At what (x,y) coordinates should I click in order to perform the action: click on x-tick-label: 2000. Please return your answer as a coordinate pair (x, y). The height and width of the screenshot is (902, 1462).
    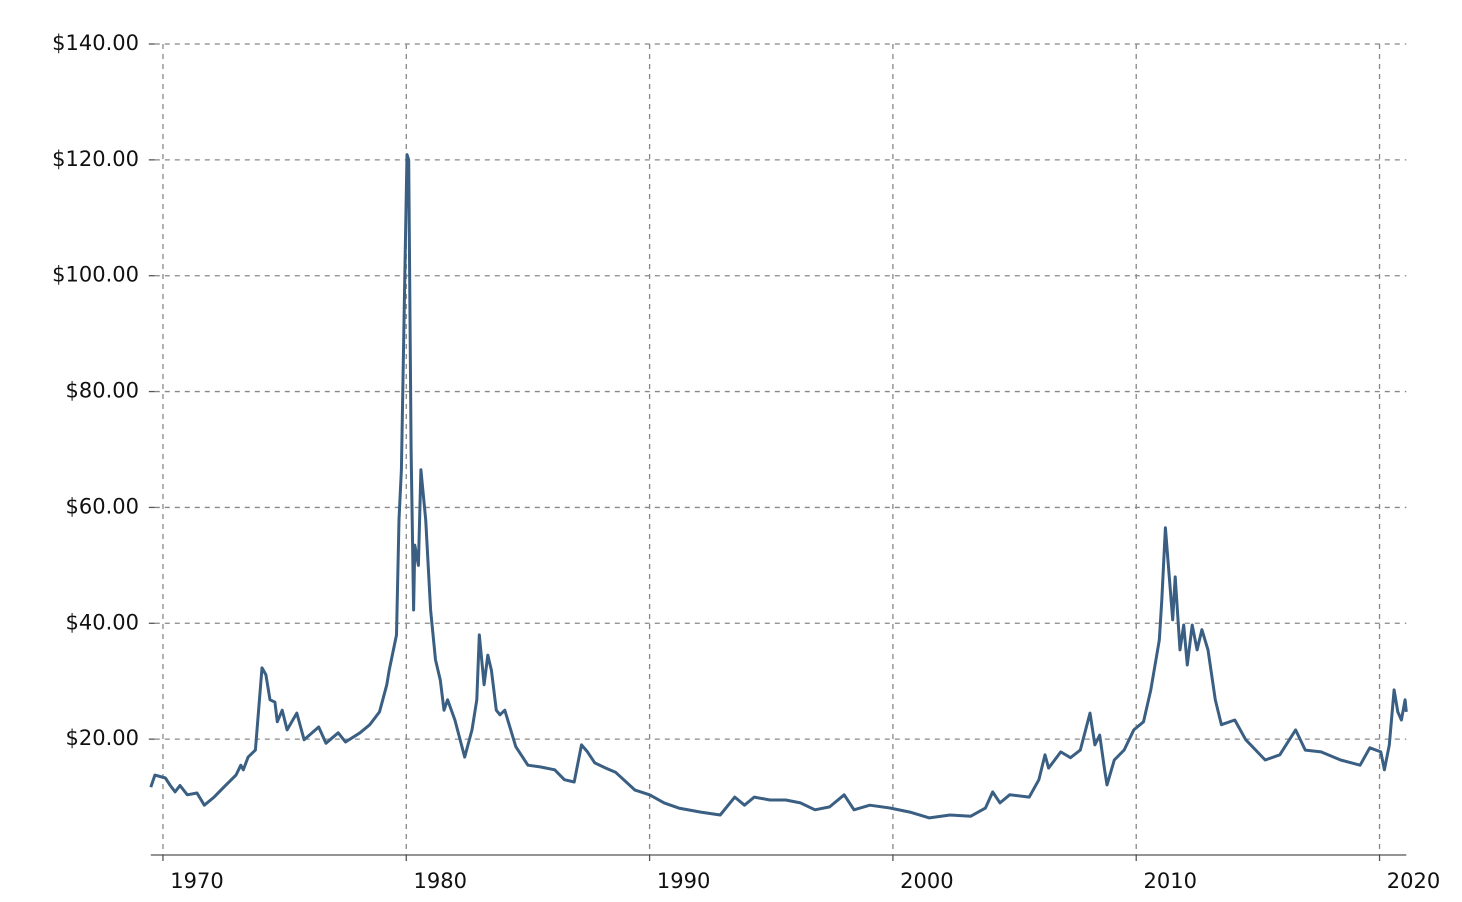
    Looking at the image, I should click on (926, 881).